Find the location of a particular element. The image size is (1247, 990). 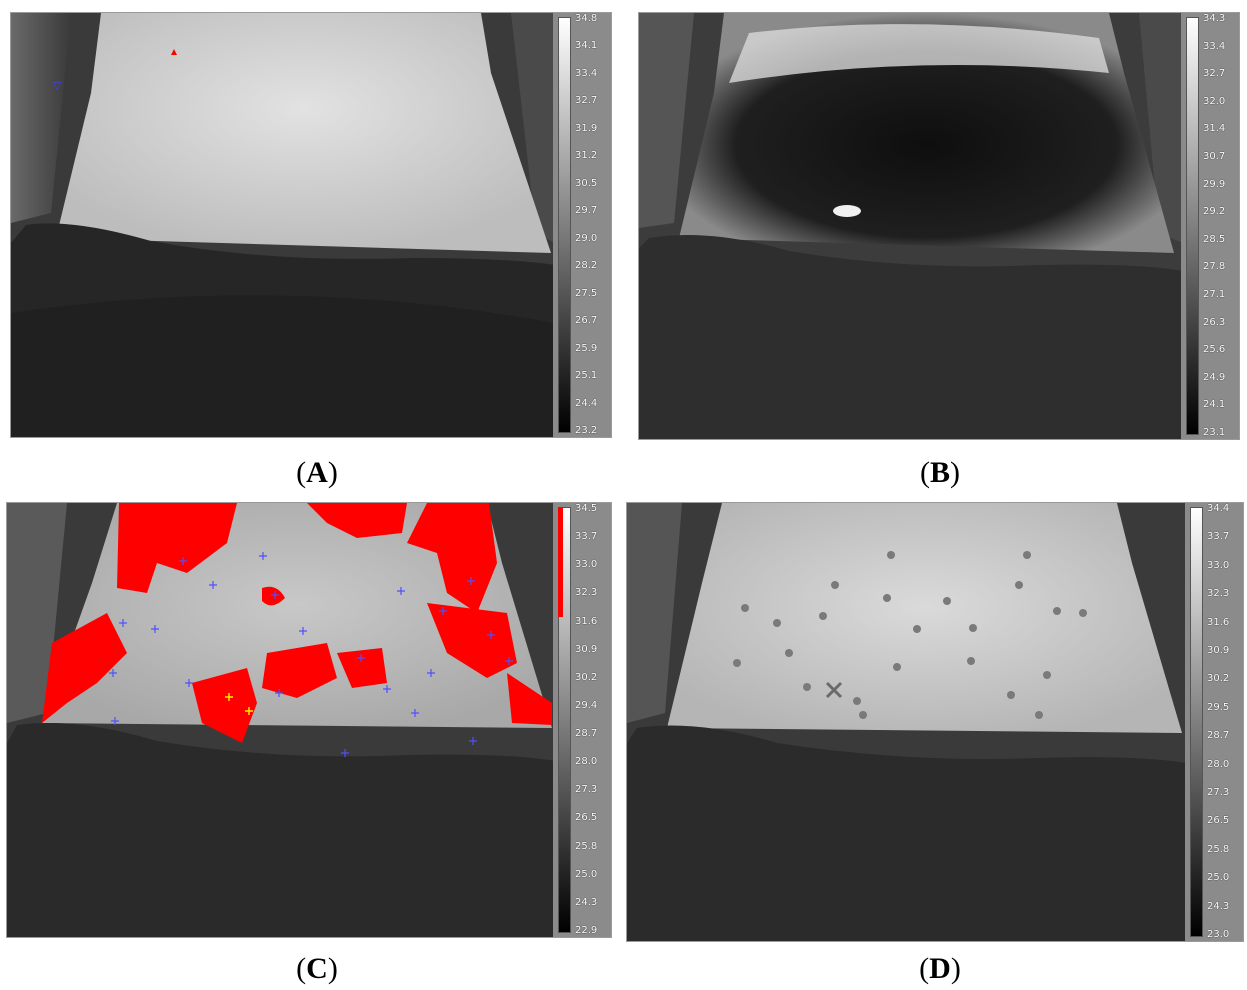

scale-tick-label: 34.5 is located at coordinates (586, 508).